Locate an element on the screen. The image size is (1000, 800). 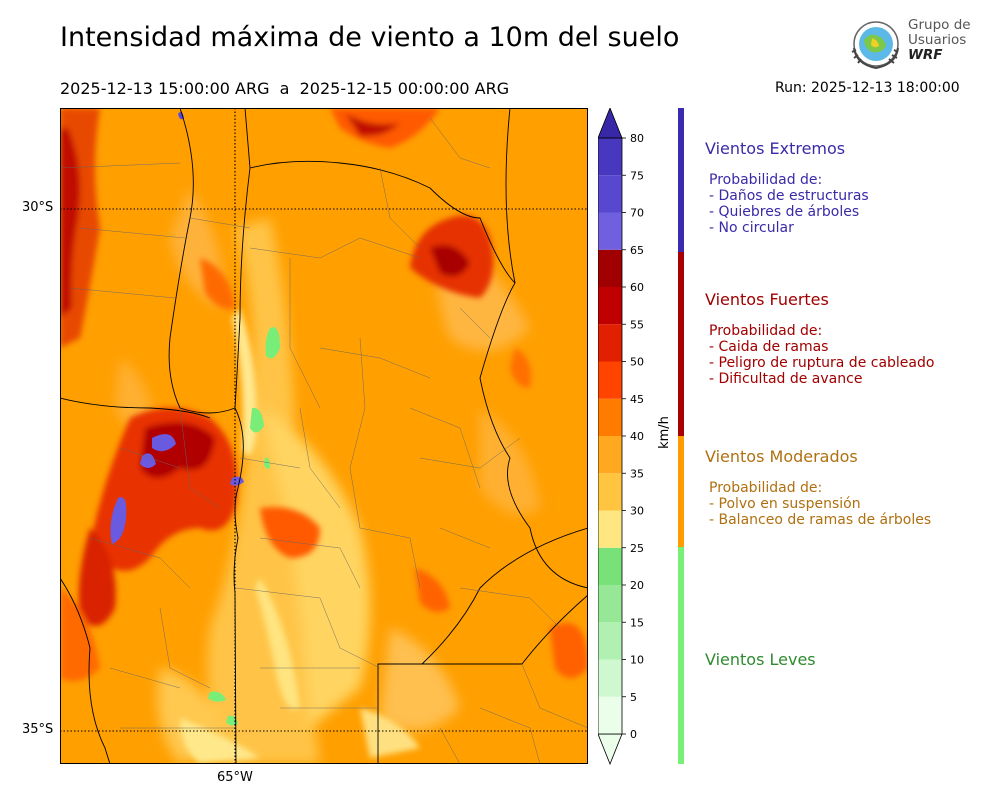
colorbar-tick-label: 80 is located at coordinates (637, 138).